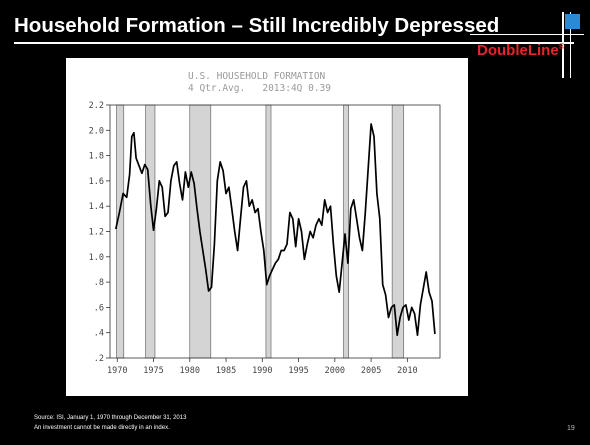 The width and height of the screenshot is (590, 445). What do you see at coordinates (298, 371) in the screenshot?
I see `x-tick-label: 1995` at bounding box center [298, 371].